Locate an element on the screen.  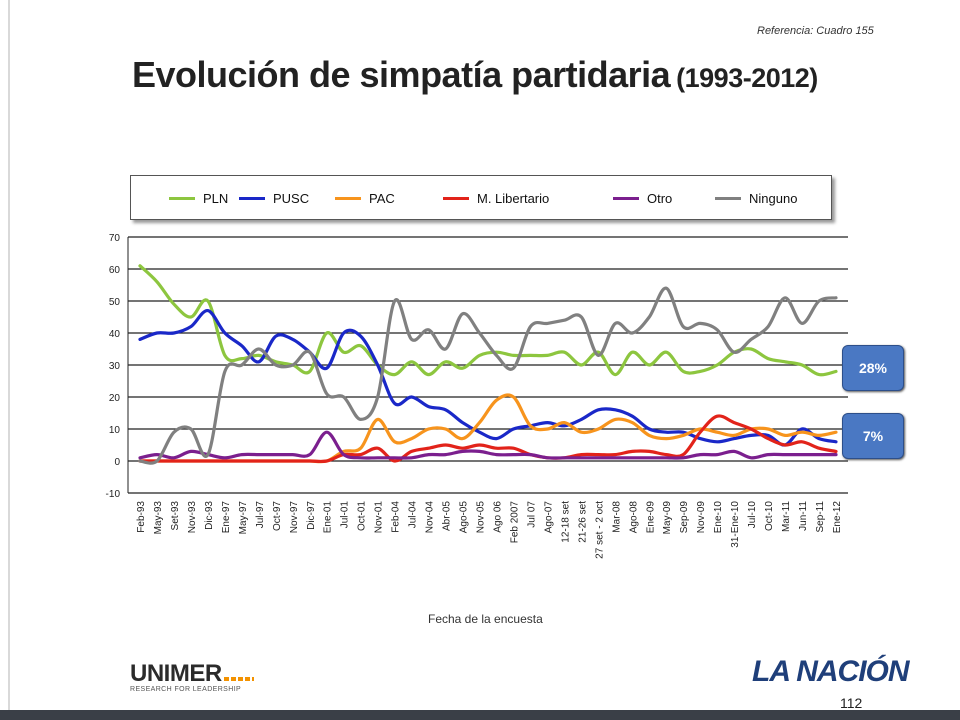
bottom-bar is located at coordinates (480, 715).